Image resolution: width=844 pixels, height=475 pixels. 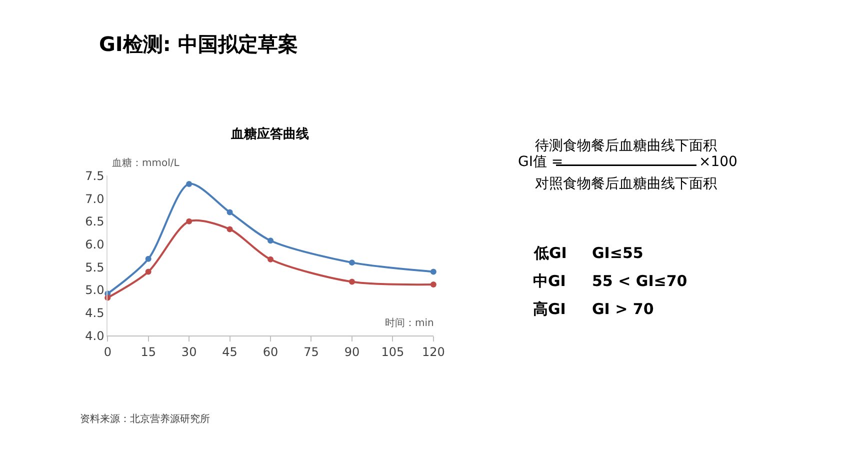 I want to click on chart-subtitle: 血糖应答曲线, so click(x=269, y=134).